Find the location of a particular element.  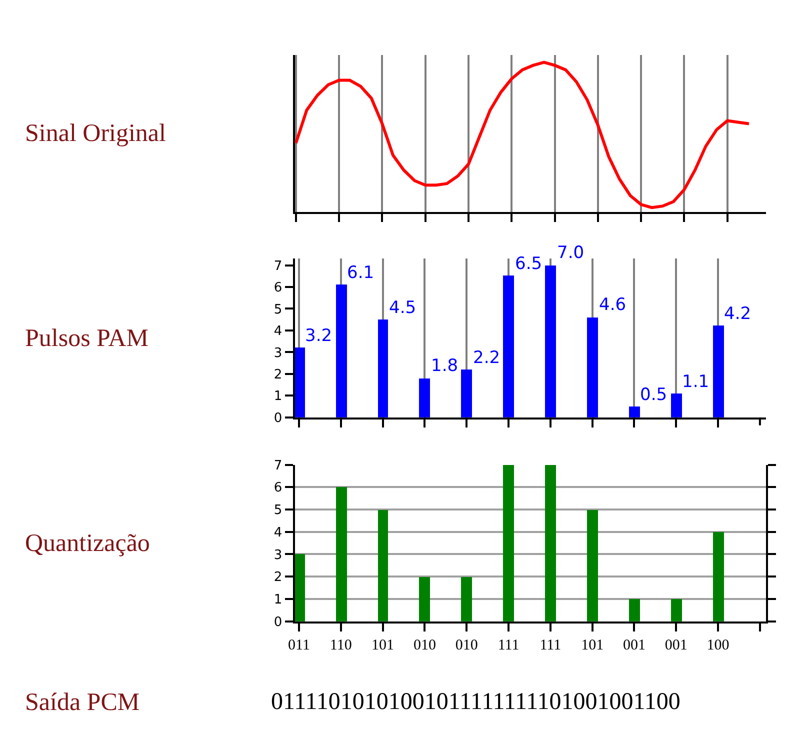

data-label: 7.0 is located at coordinates (570, 253).